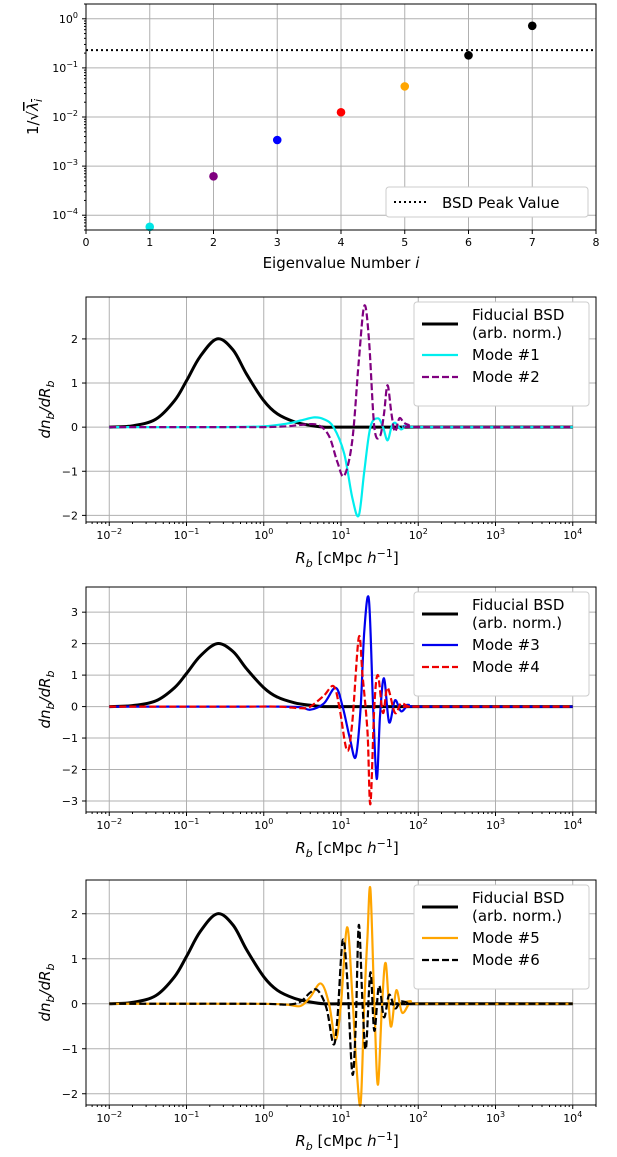 Image resolution: width=617 pixels, height=1157 pixels. I want to click on x-tick-label: 6, so click(468, 242).